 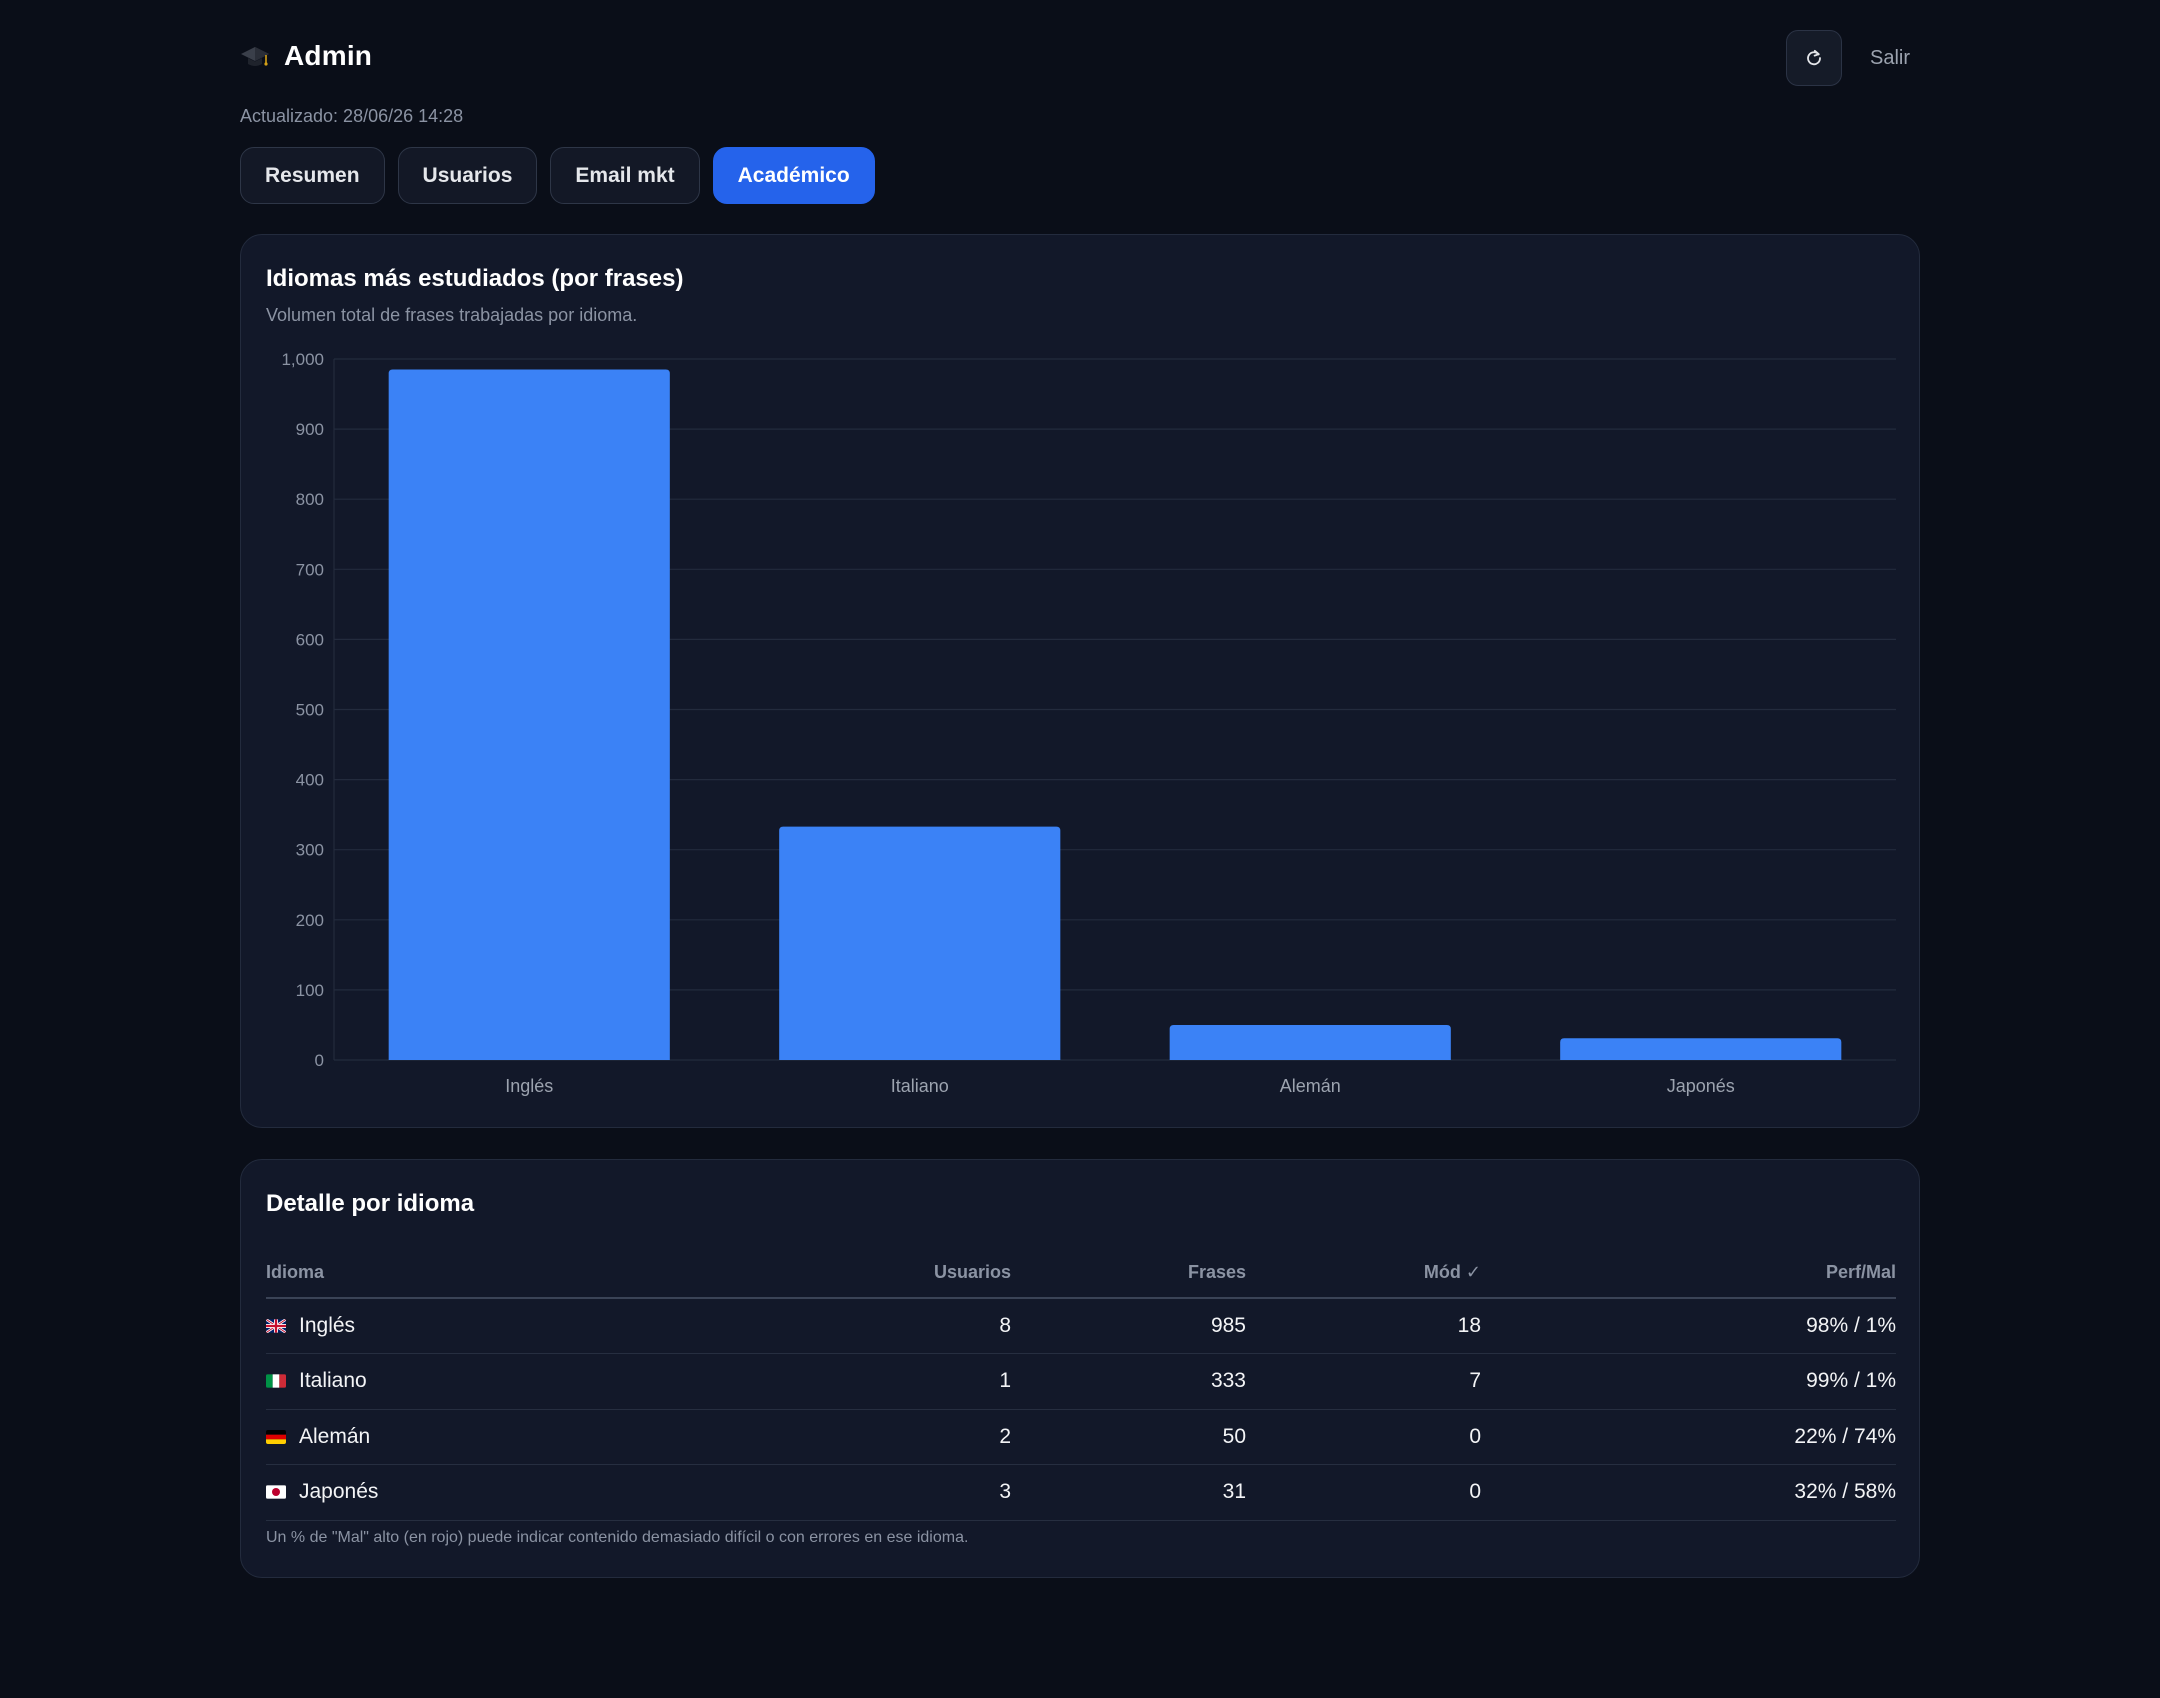 What do you see at coordinates (276, 1436) in the screenshot?
I see `germany-flag-icon` at bounding box center [276, 1436].